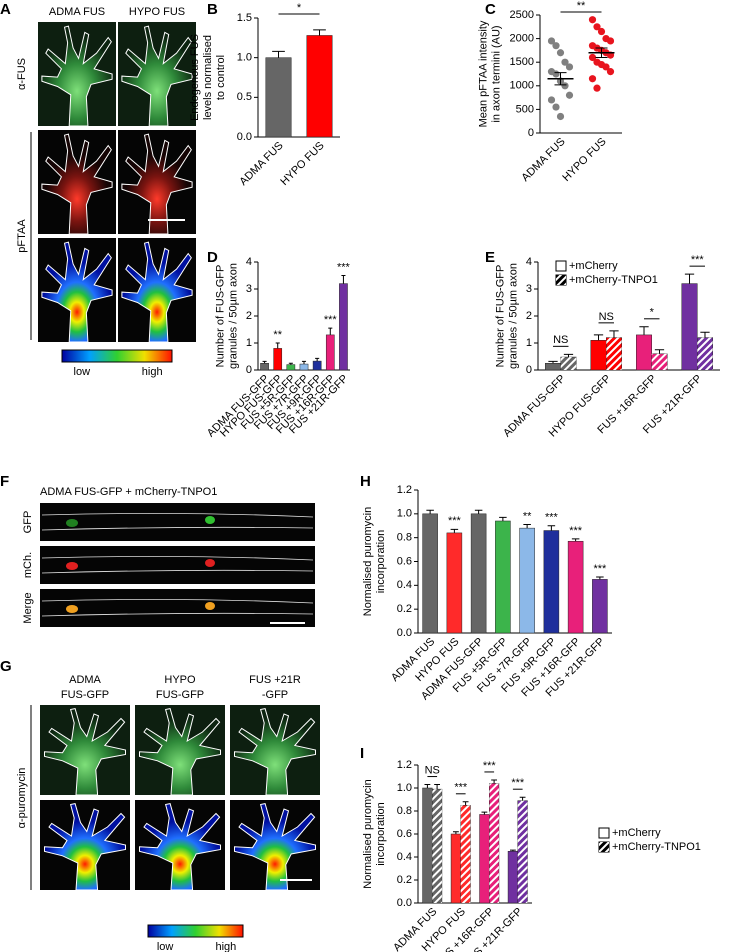  Describe the element at coordinates (28, 565) in the screenshot. I see `row-label: mCh.` at that location.